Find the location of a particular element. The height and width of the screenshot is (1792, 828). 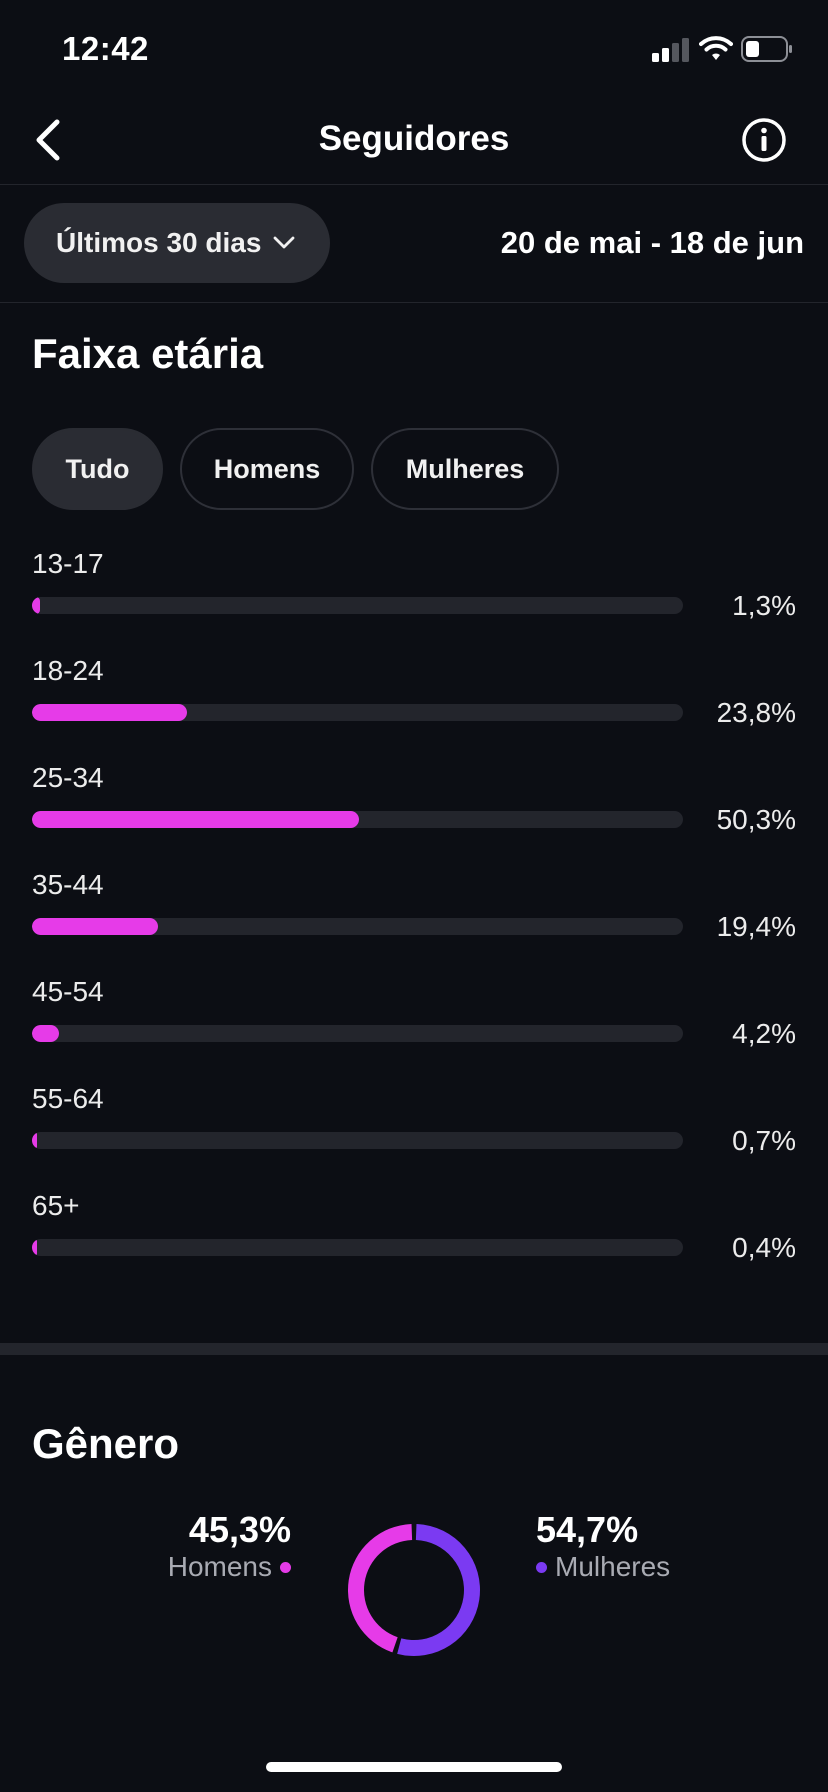

age-row: 55-64 0,7% is located at coordinates (414, 1132).